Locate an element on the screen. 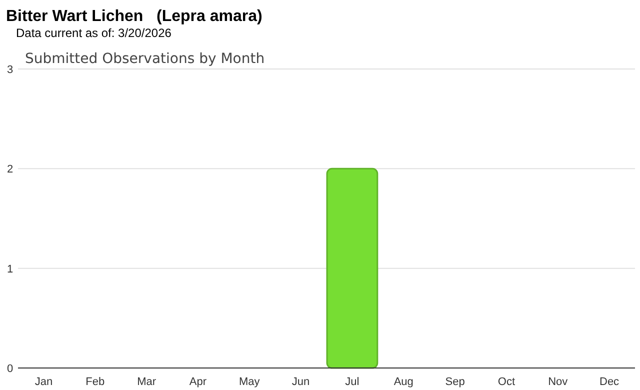 This screenshot has height=390, width=640. x-tick-label: Sep is located at coordinates (455, 382).